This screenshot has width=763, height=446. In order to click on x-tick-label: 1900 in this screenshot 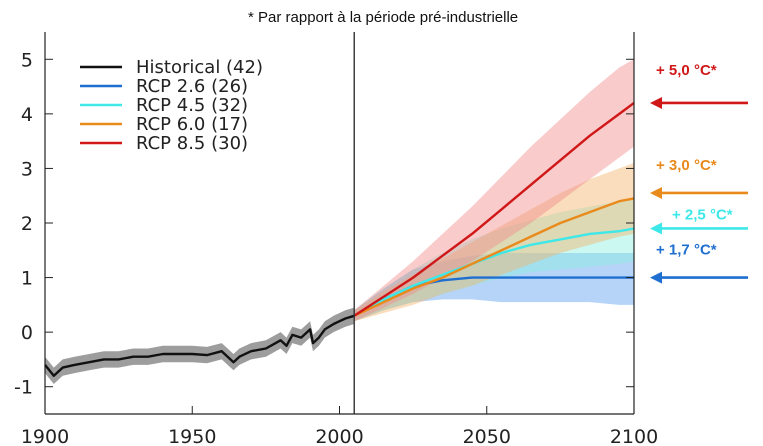, I will do `click(45, 436)`.